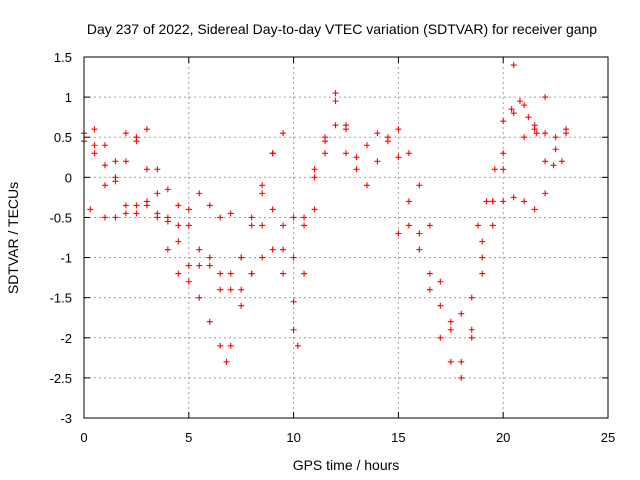  Describe the element at coordinates (68, 177) in the screenshot. I see `y-tick-label: 0` at that location.